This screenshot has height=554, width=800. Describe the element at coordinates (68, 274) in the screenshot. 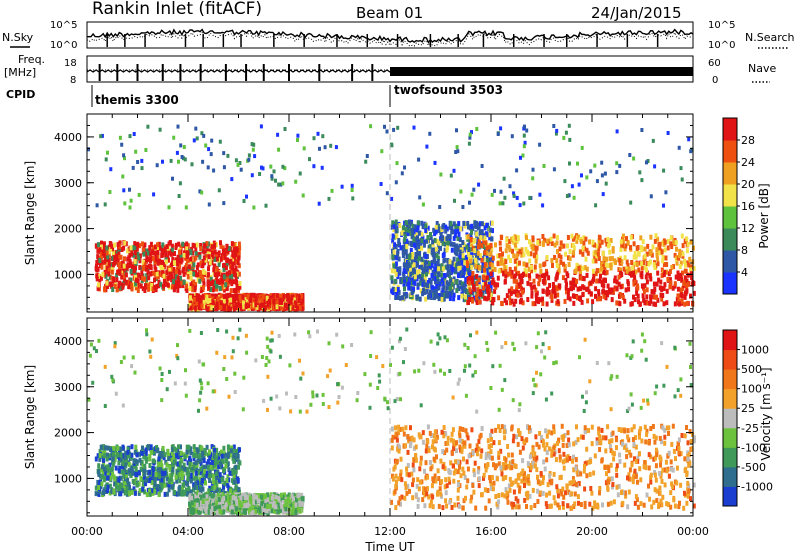

I see `power-ytick-label-1: 1000` at that location.